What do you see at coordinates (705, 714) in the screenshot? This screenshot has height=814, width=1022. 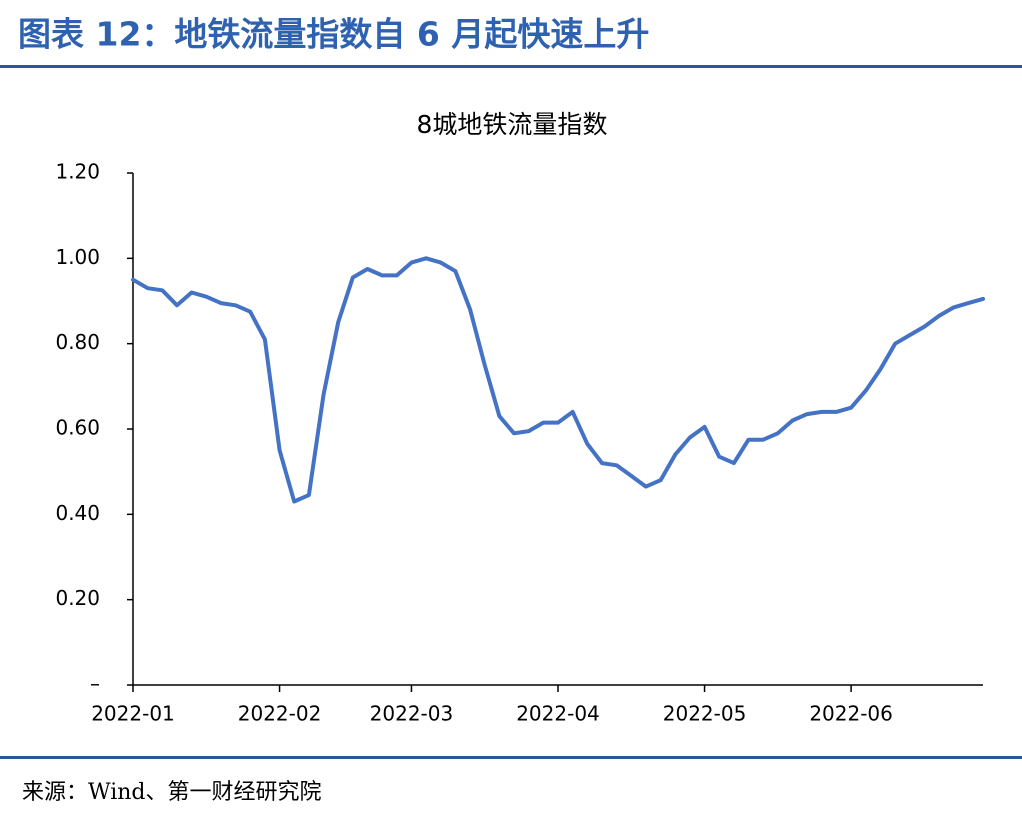 I see `x-tick-label: 2022-05` at bounding box center [705, 714].